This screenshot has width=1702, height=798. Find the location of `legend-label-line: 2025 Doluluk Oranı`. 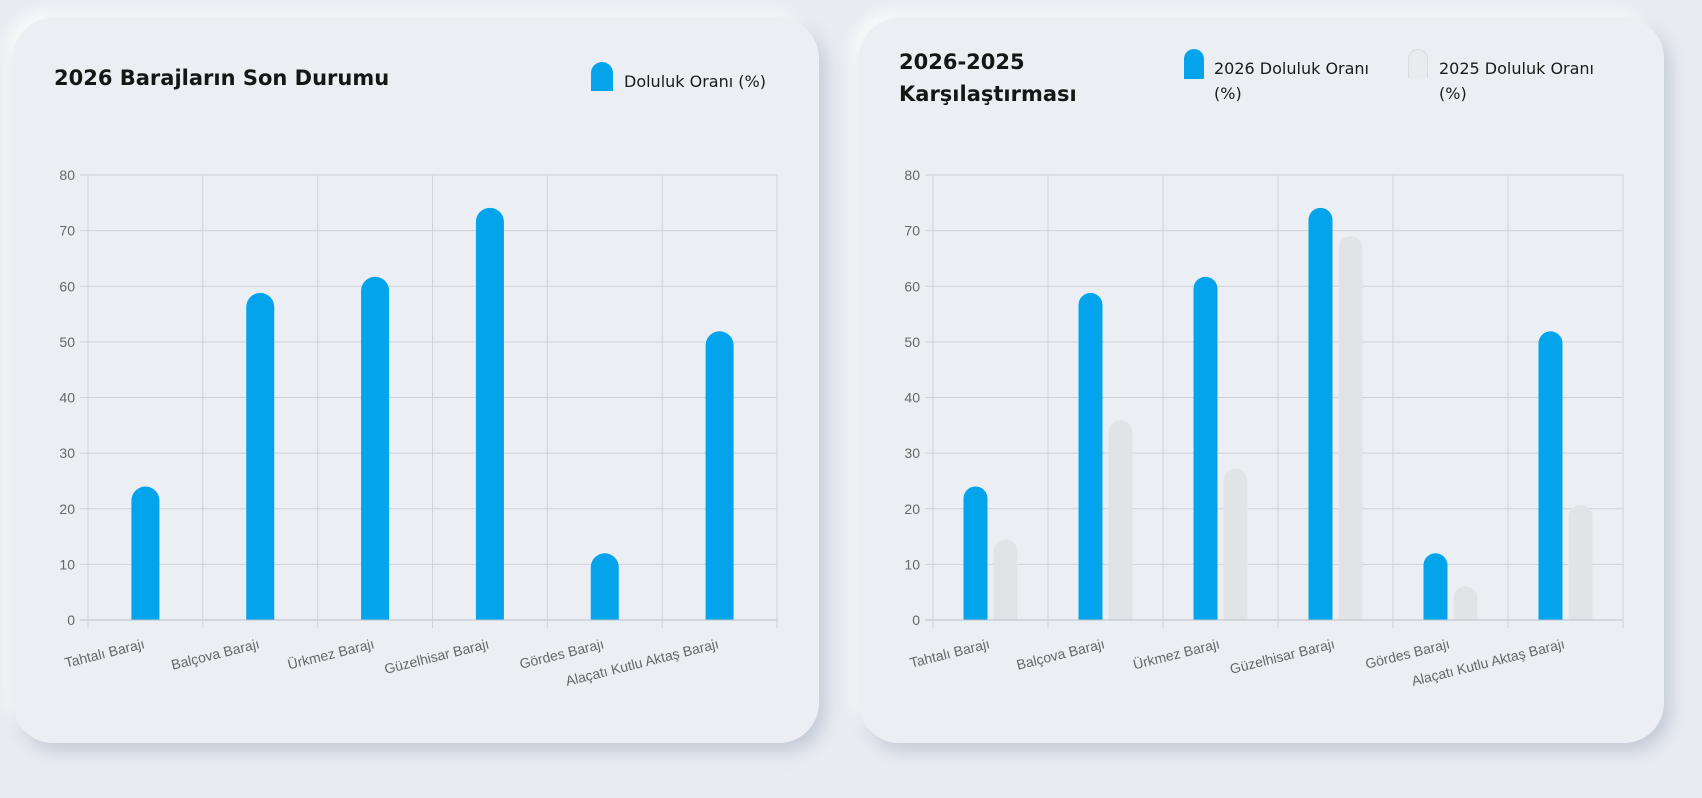

legend-label-line: 2025 Doluluk Oranı is located at coordinates (1516, 68).